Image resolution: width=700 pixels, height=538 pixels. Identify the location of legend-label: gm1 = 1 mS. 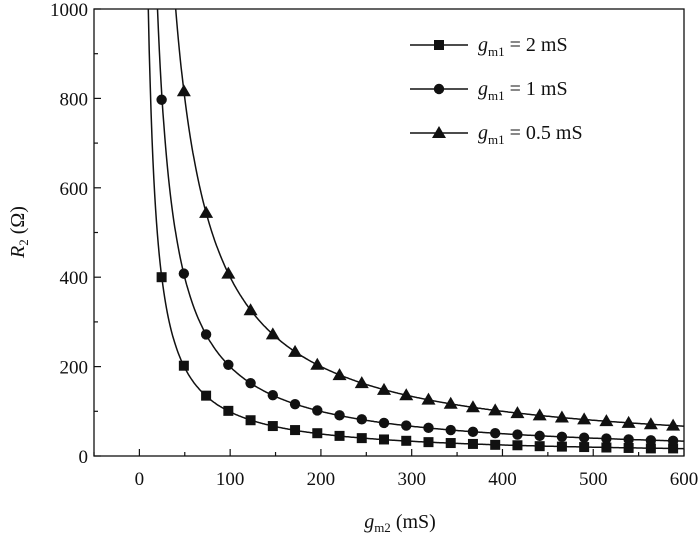
(523, 90).